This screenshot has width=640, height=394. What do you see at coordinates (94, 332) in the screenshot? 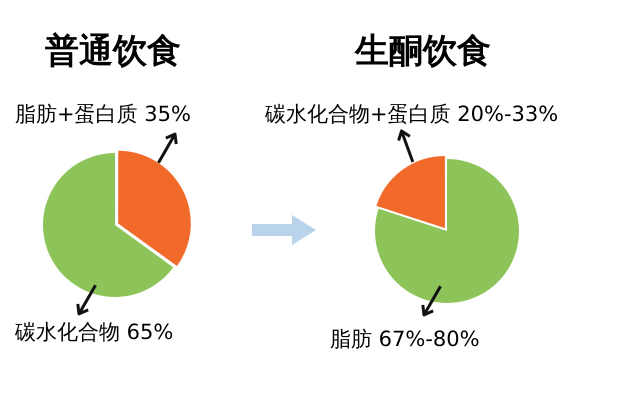
I see `slice-label: 碳水化合物 65%` at bounding box center [94, 332].